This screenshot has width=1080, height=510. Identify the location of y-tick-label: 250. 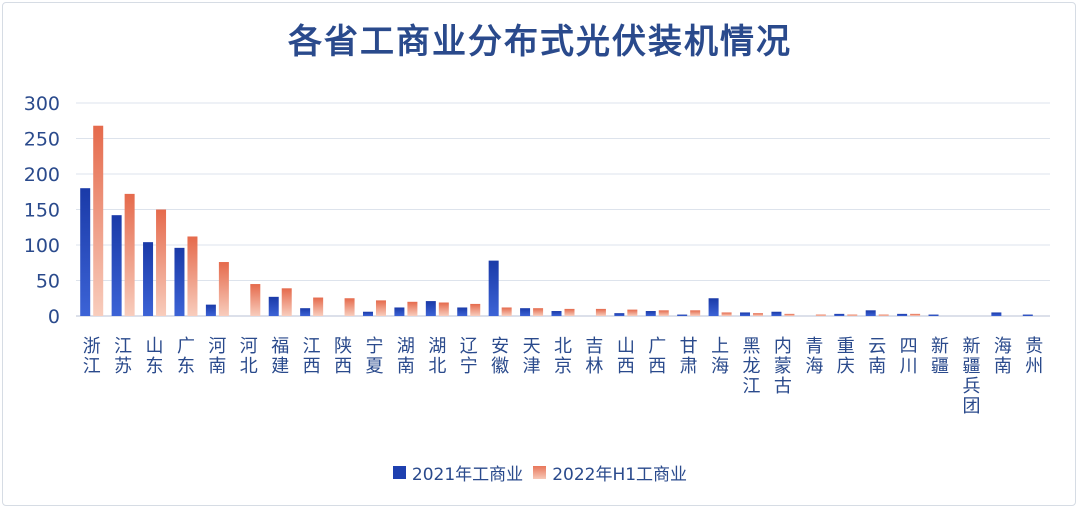
(42, 140).